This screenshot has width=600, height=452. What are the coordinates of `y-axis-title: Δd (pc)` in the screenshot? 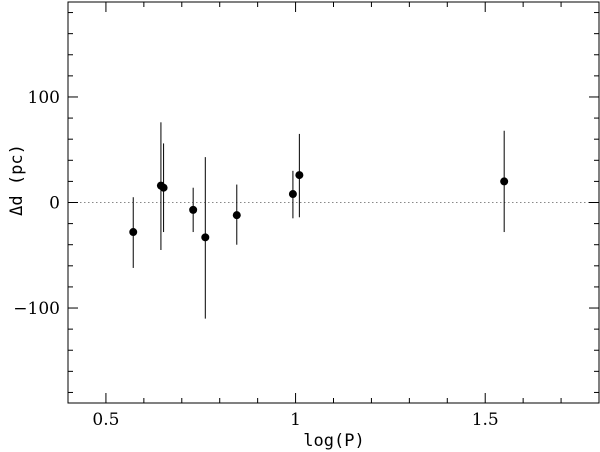 It's located at (17, 180).